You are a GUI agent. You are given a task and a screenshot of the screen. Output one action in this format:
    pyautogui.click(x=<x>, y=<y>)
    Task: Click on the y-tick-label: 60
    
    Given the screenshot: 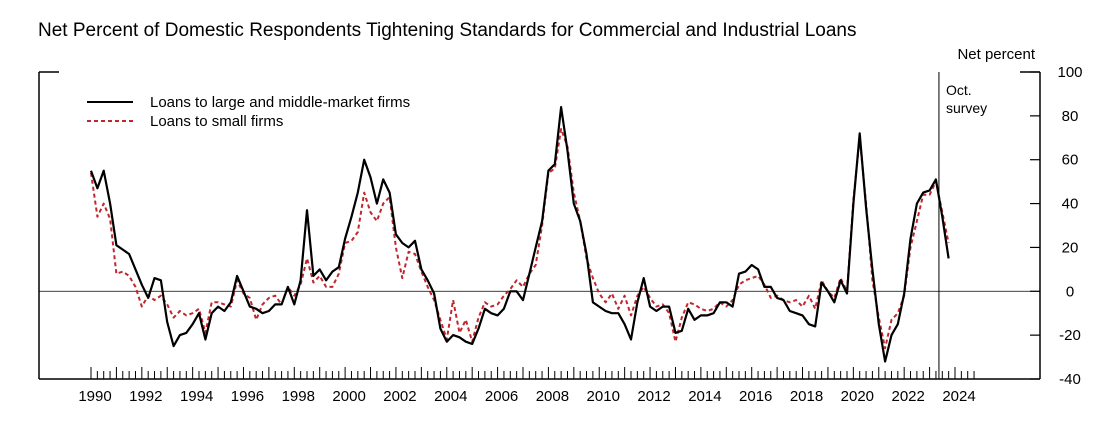 What is the action you would take?
    pyautogui.click(x=1070, y=160)
    